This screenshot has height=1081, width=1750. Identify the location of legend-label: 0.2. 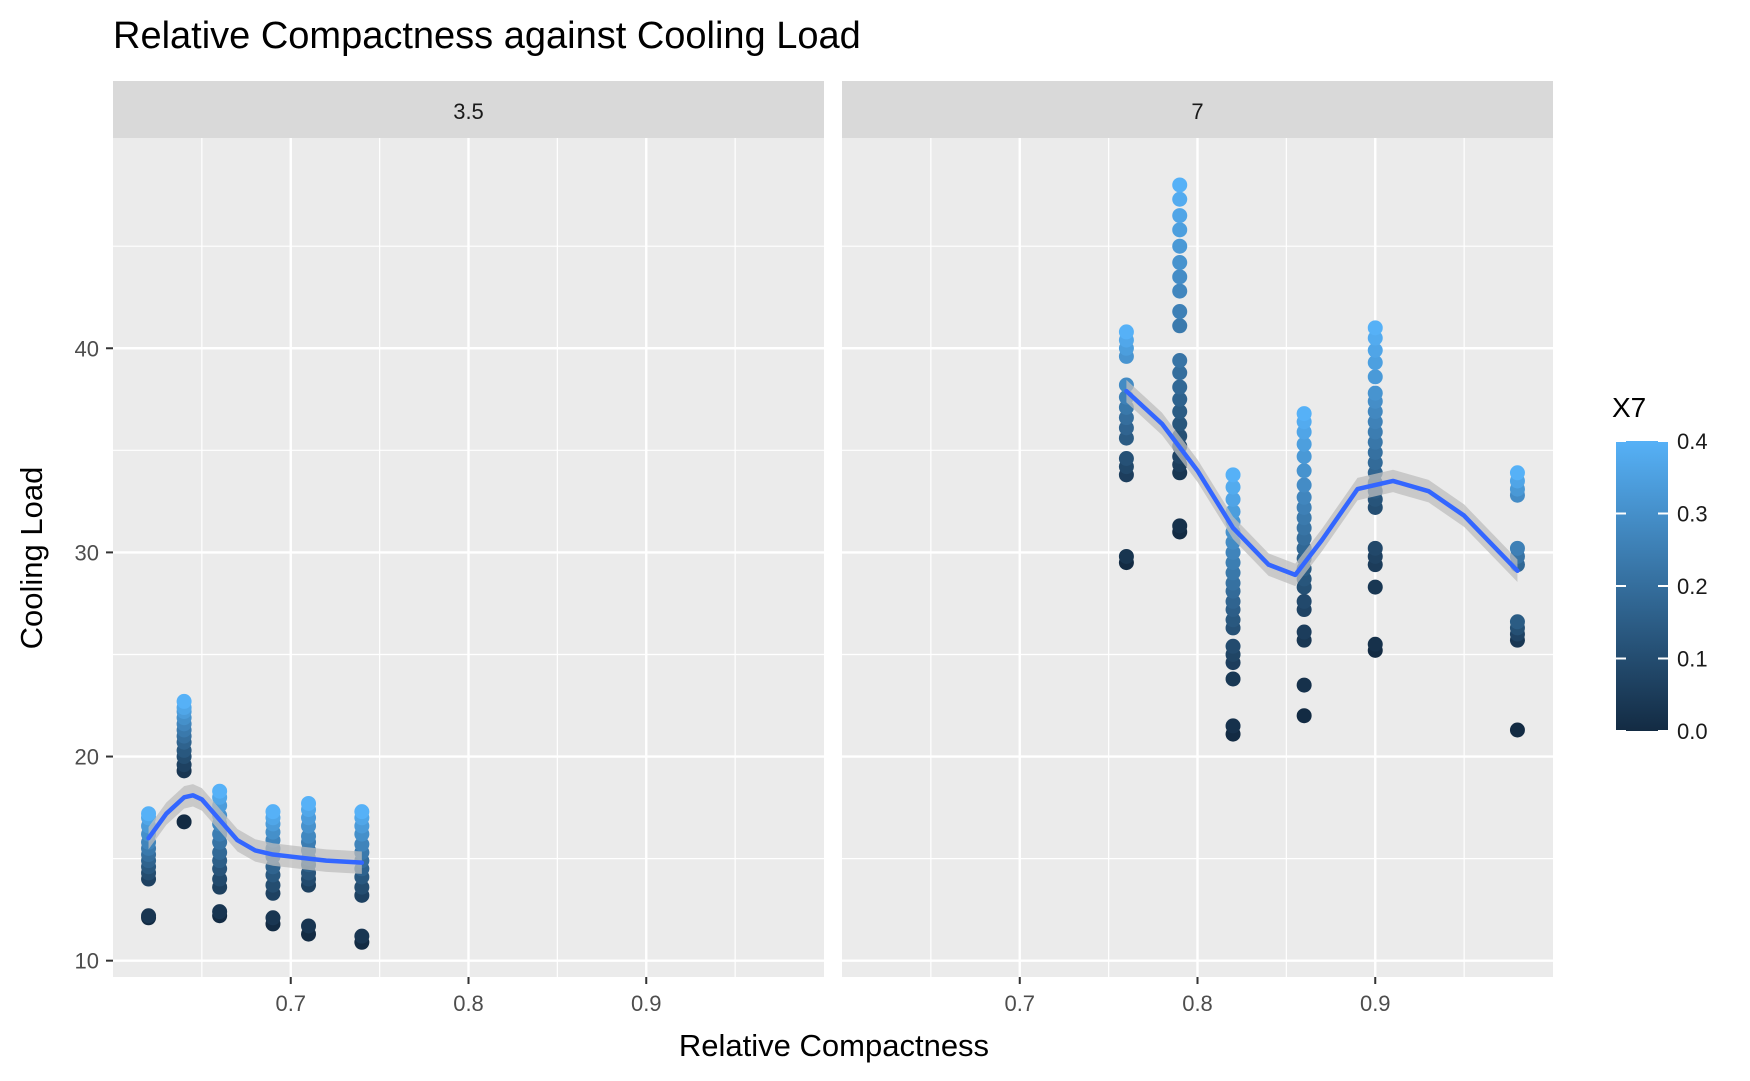
(1692, 586).